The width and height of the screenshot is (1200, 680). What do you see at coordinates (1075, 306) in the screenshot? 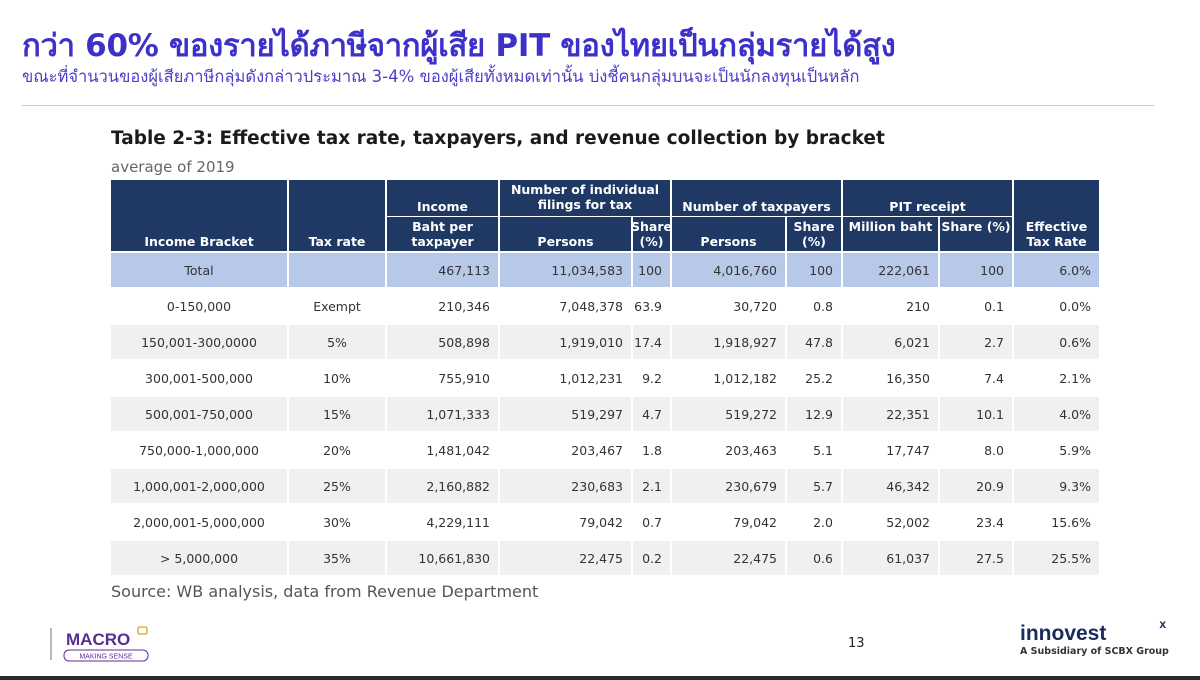
I see `cell-eff: 0.0%` at bounding box center [1075, 306].